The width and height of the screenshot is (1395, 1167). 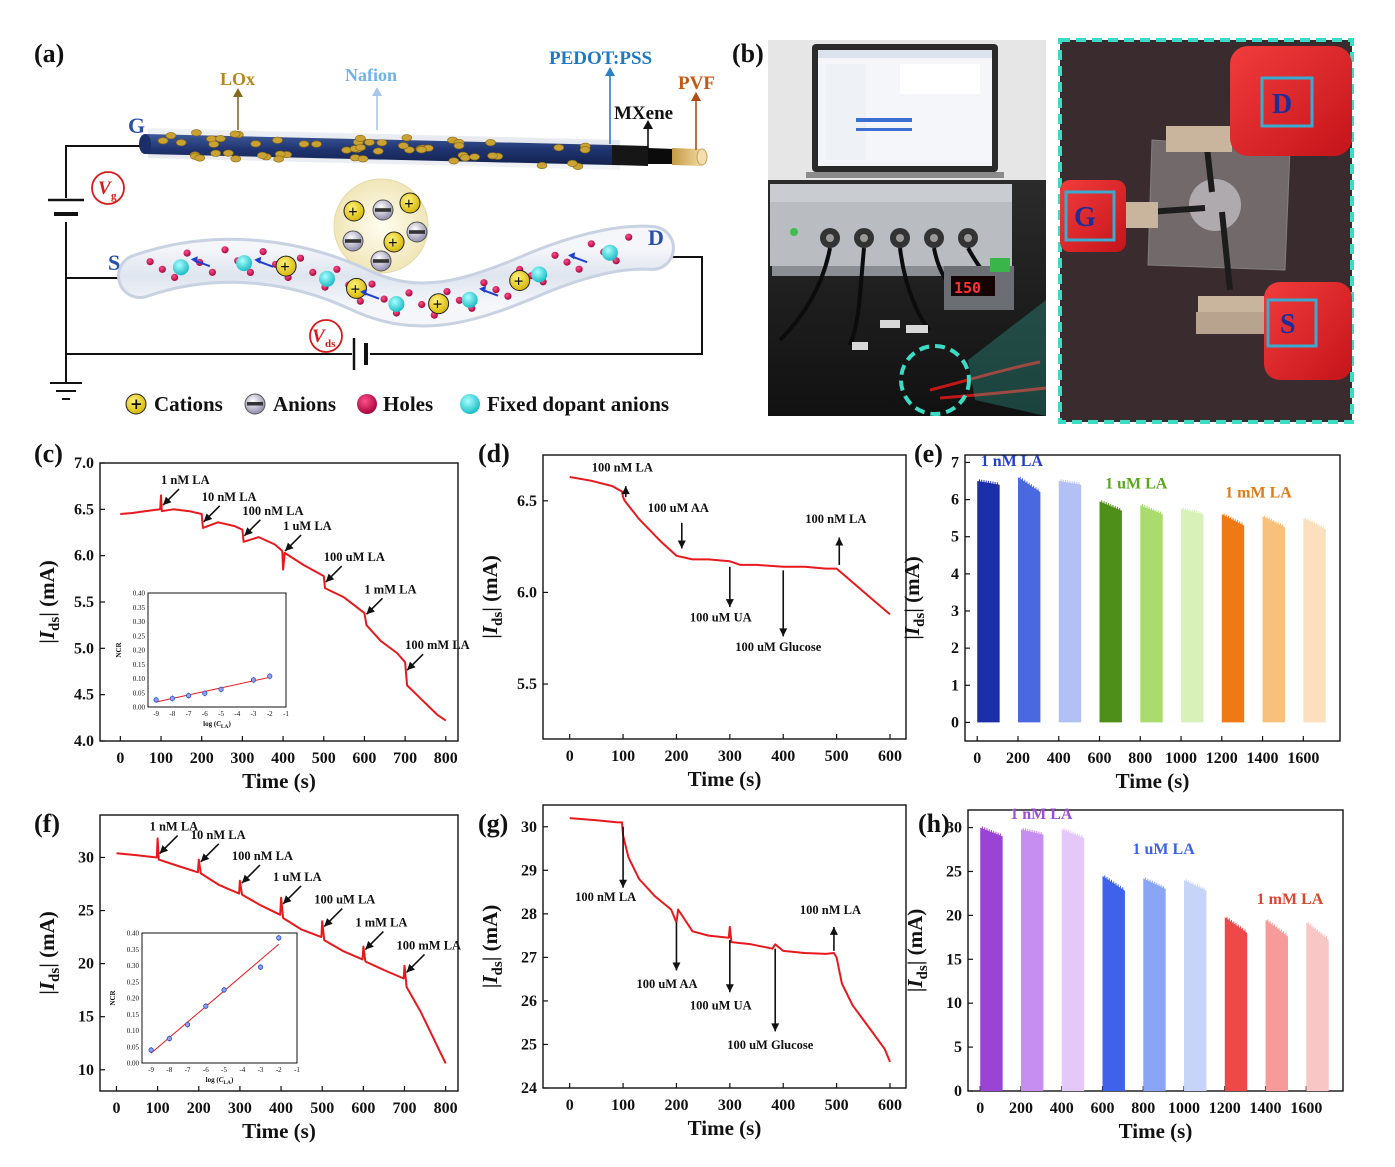 I want to click on zoom-wedge, so click(x=1007, y=358).